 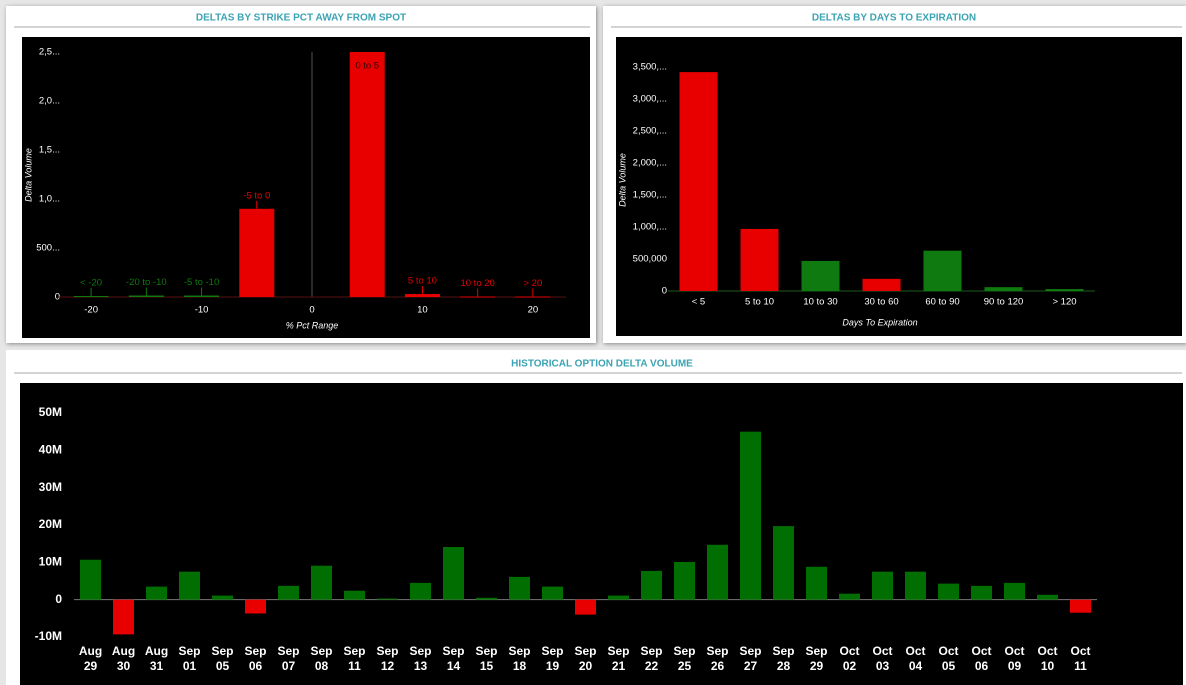 What do you see at coordinates (311, 310) in the screenshot?
I see `x-tick-label: 0` at bounding box center [311, 310].